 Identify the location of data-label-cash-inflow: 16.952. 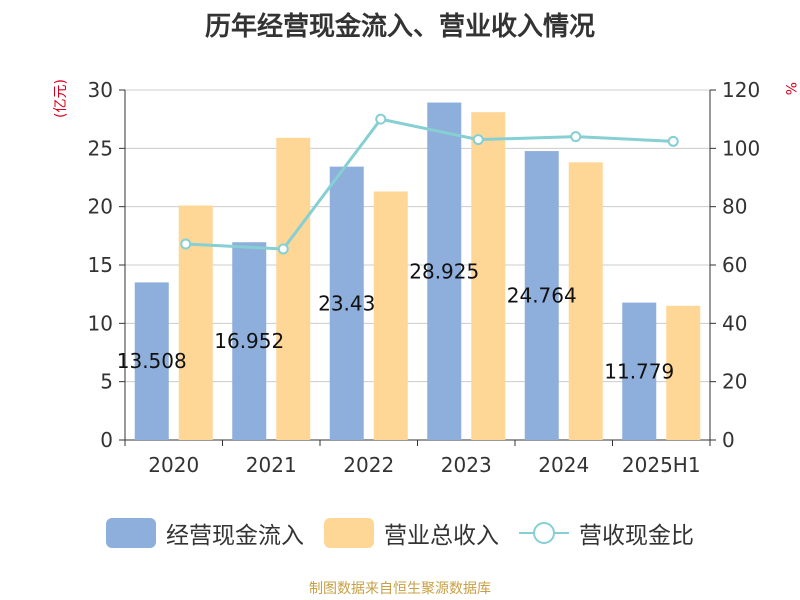
(249, 341).